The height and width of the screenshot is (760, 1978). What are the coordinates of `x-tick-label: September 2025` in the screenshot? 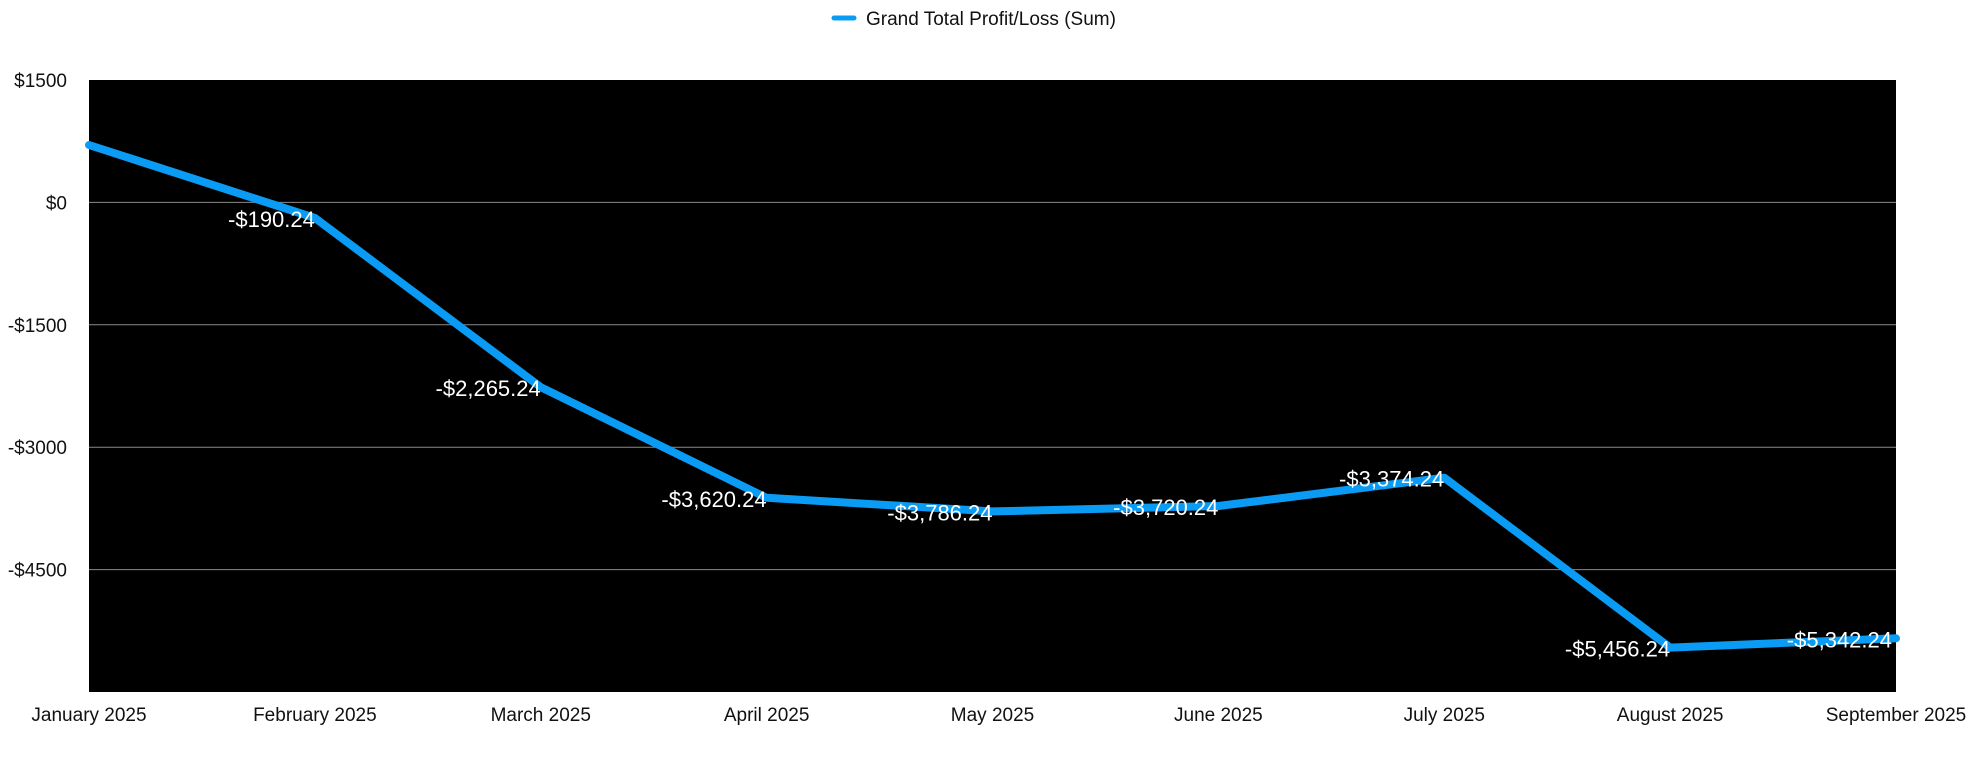 It's located at (1896, 715).